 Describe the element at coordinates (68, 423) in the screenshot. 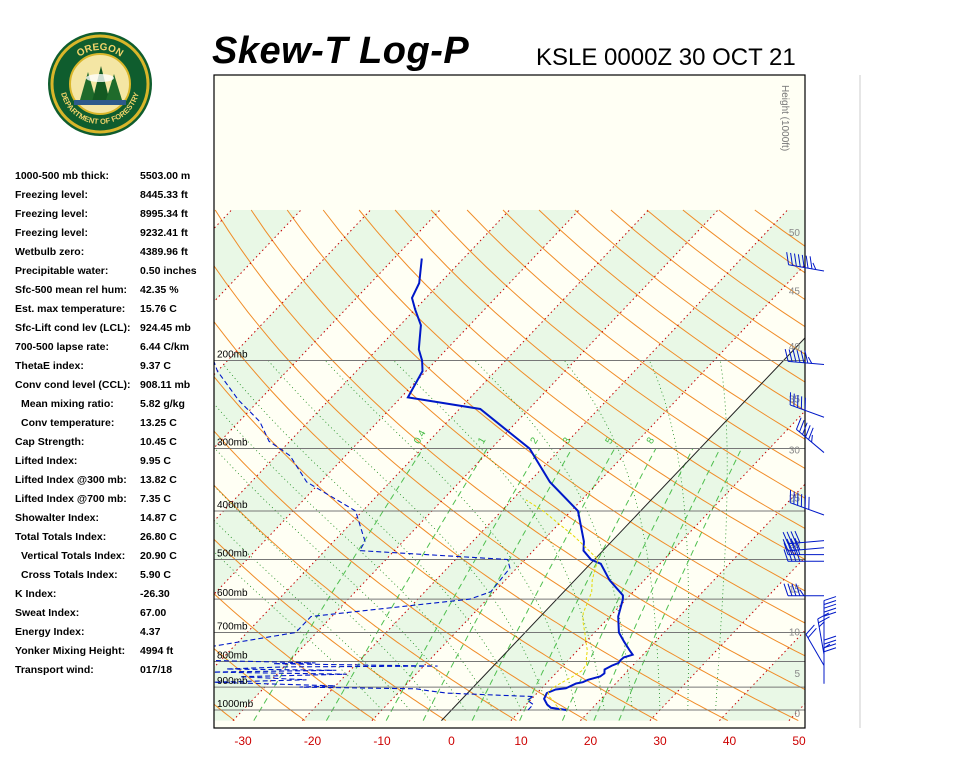

I see `index-label: Conv temperature:` at that location.